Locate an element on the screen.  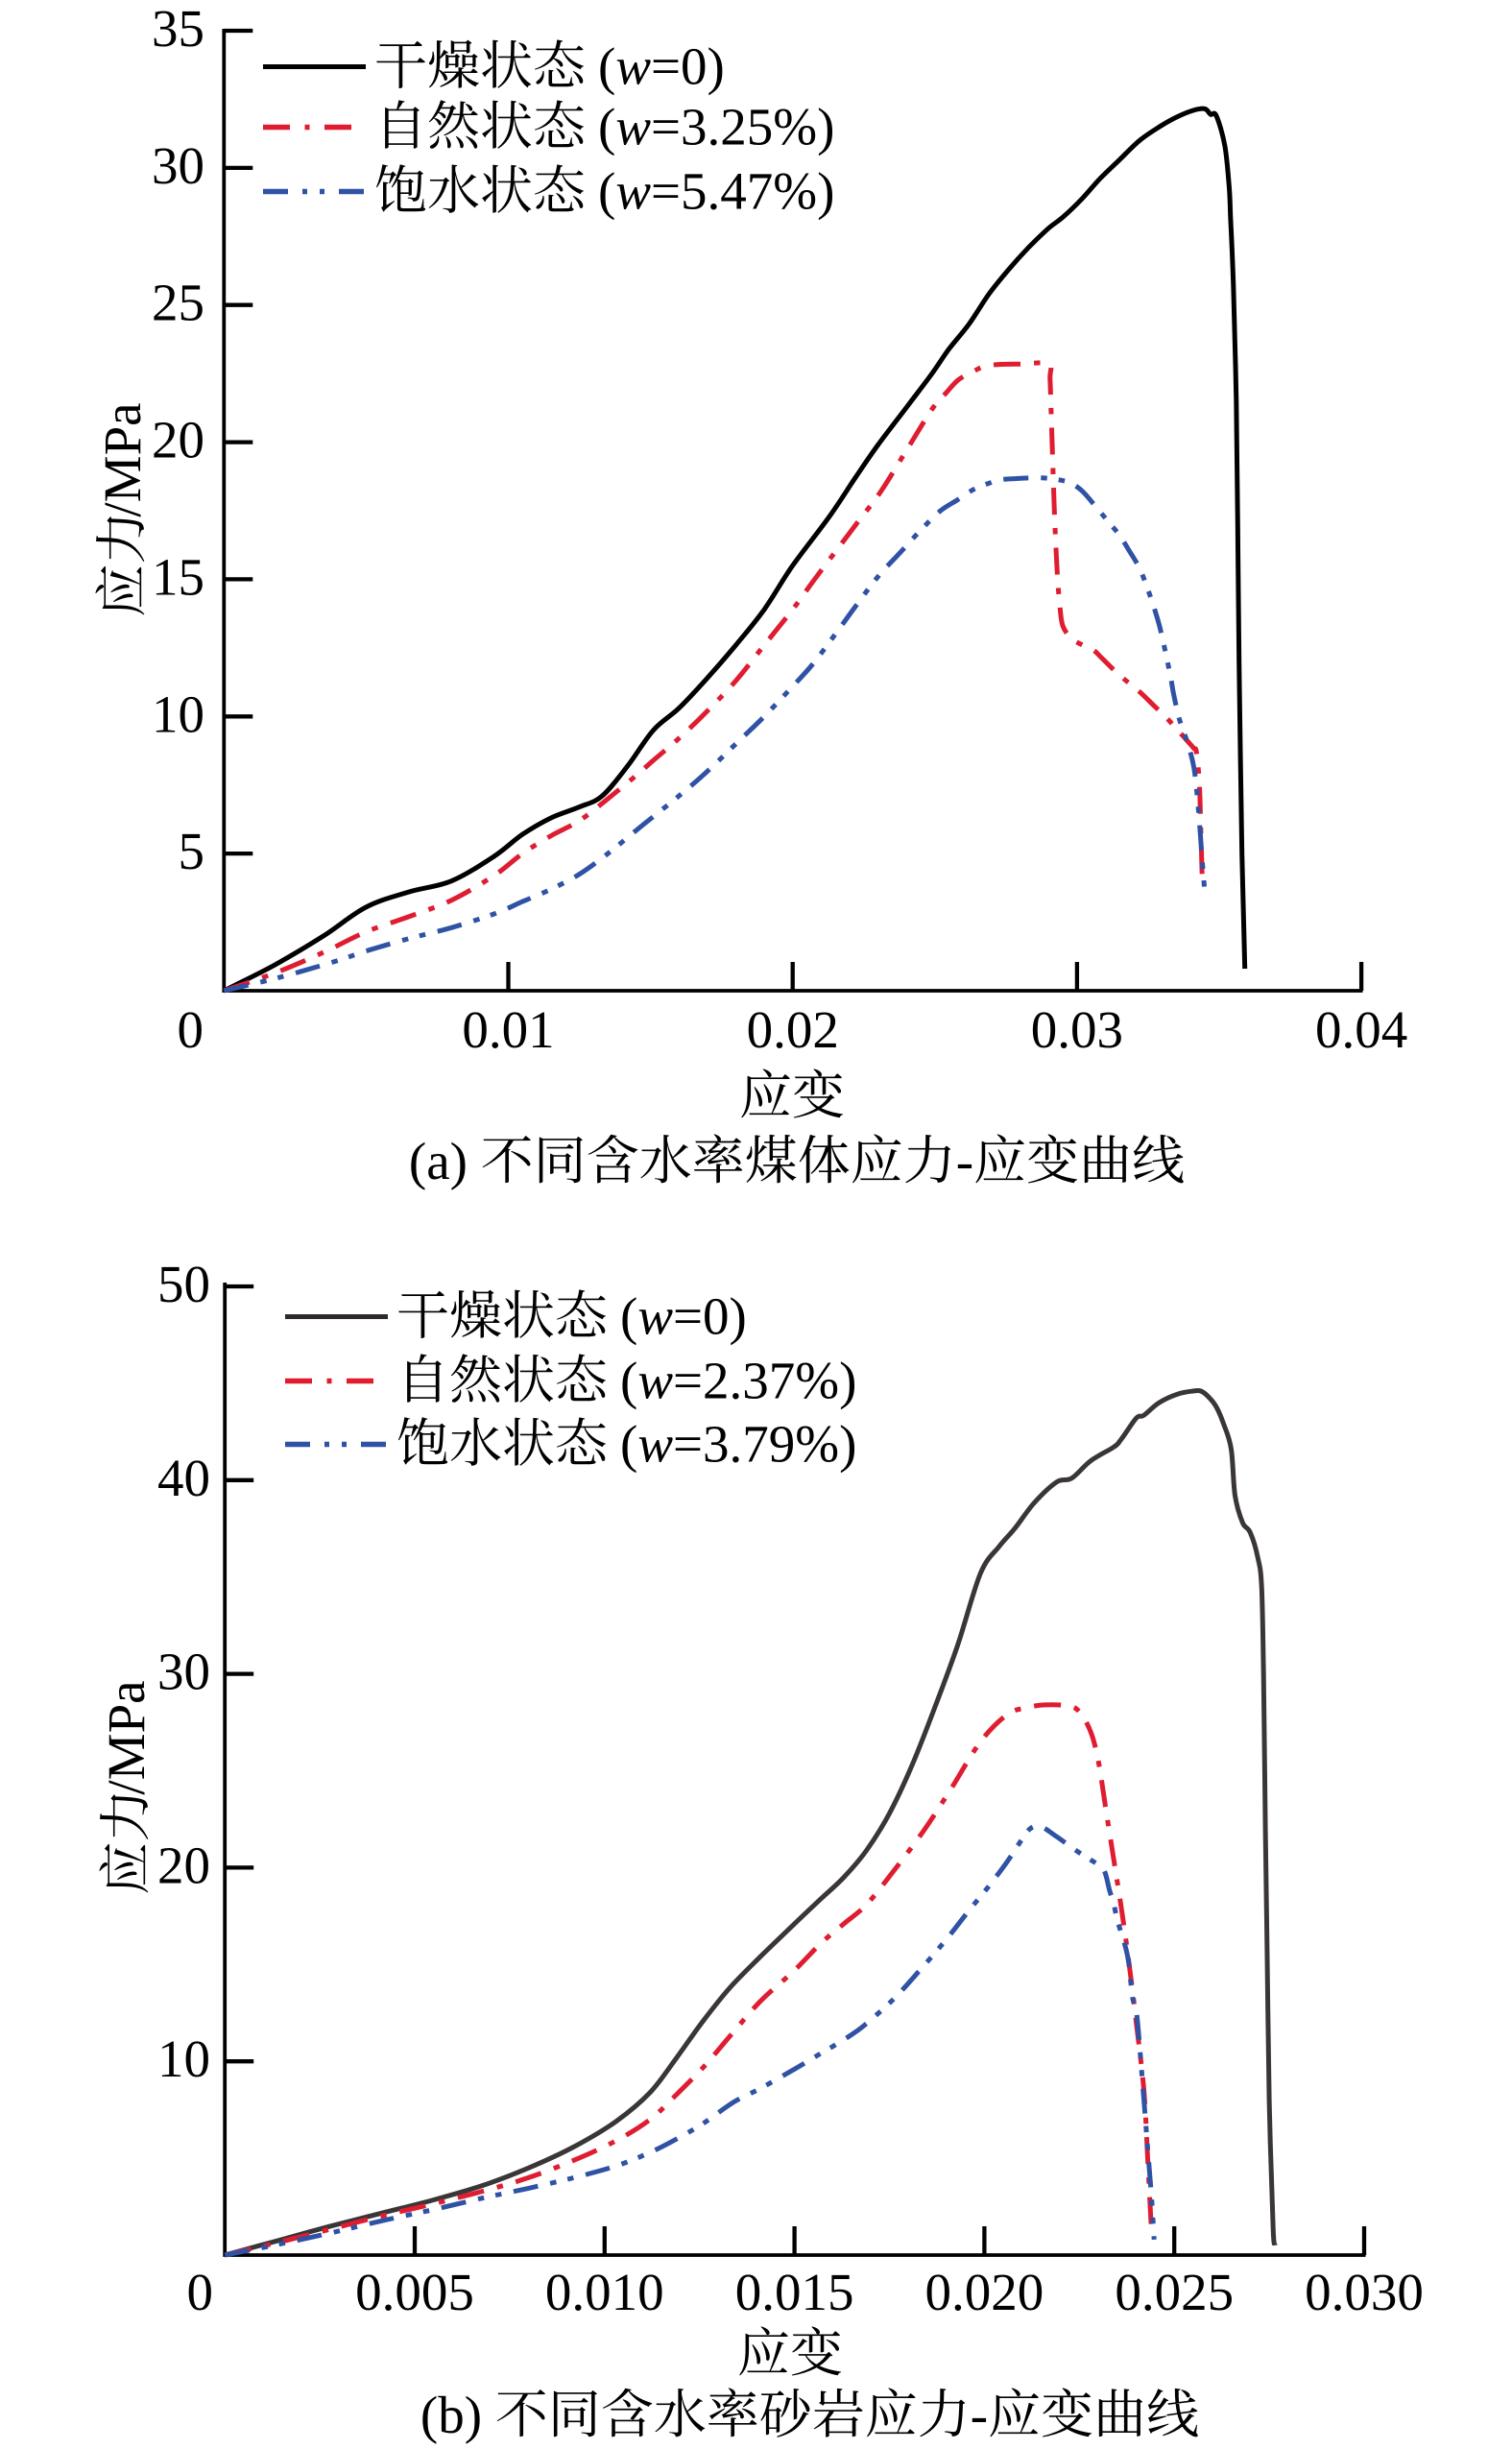
svg-text: 35 is located at coordinates (178, 29).